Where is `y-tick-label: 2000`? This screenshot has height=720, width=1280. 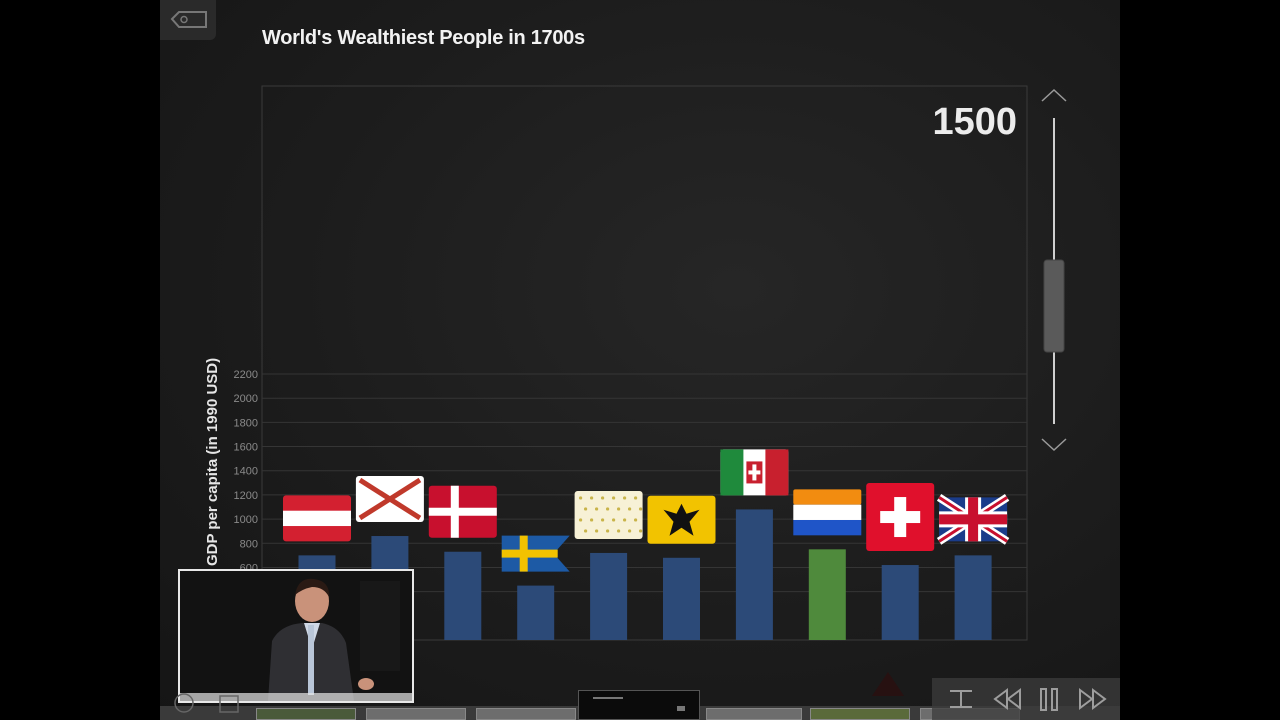
y-tick-label: 2000 is located at coordinates (246, 399).